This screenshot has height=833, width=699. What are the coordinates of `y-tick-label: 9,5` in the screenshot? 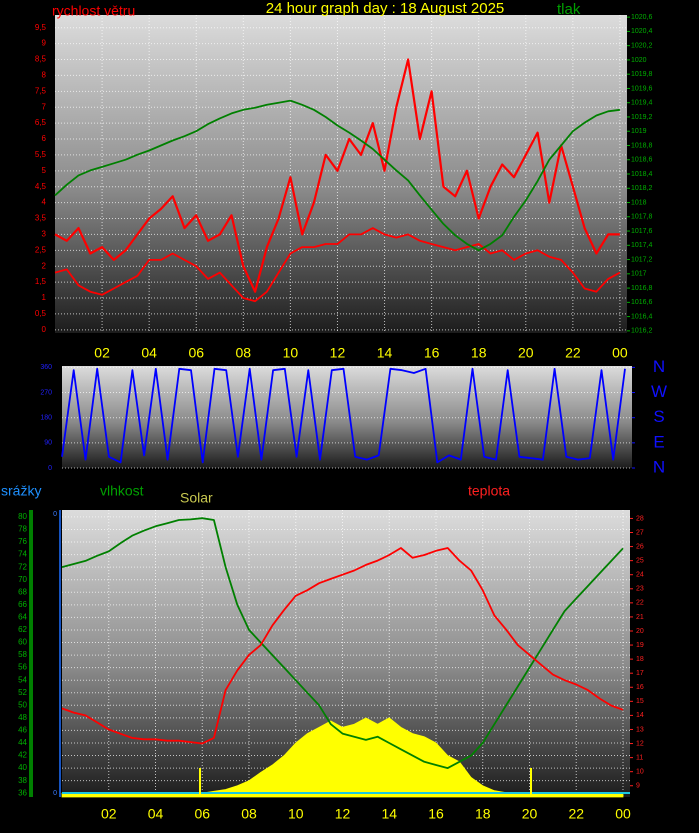 It's located at (41, 27).